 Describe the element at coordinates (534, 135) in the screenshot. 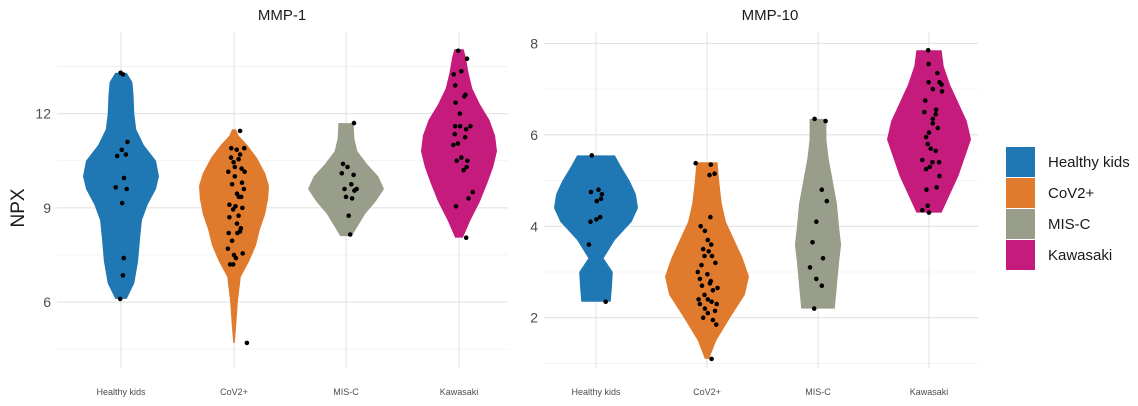

I see `y-tick-label-6: 6` at that location.